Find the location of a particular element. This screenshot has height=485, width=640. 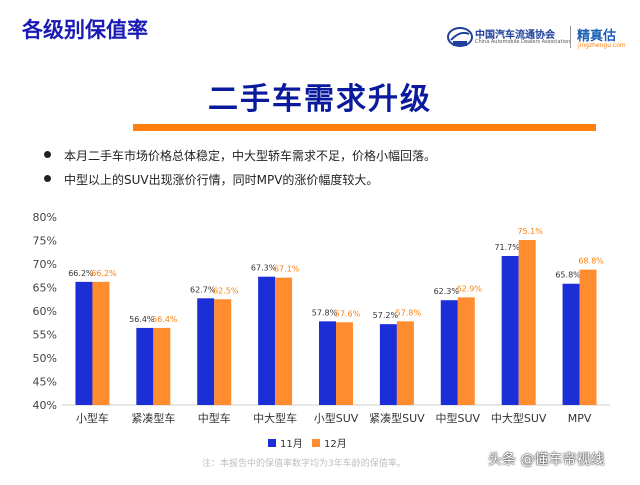

association-name-en: China Automobile Dealers Association is located at coordinates (523, 42).